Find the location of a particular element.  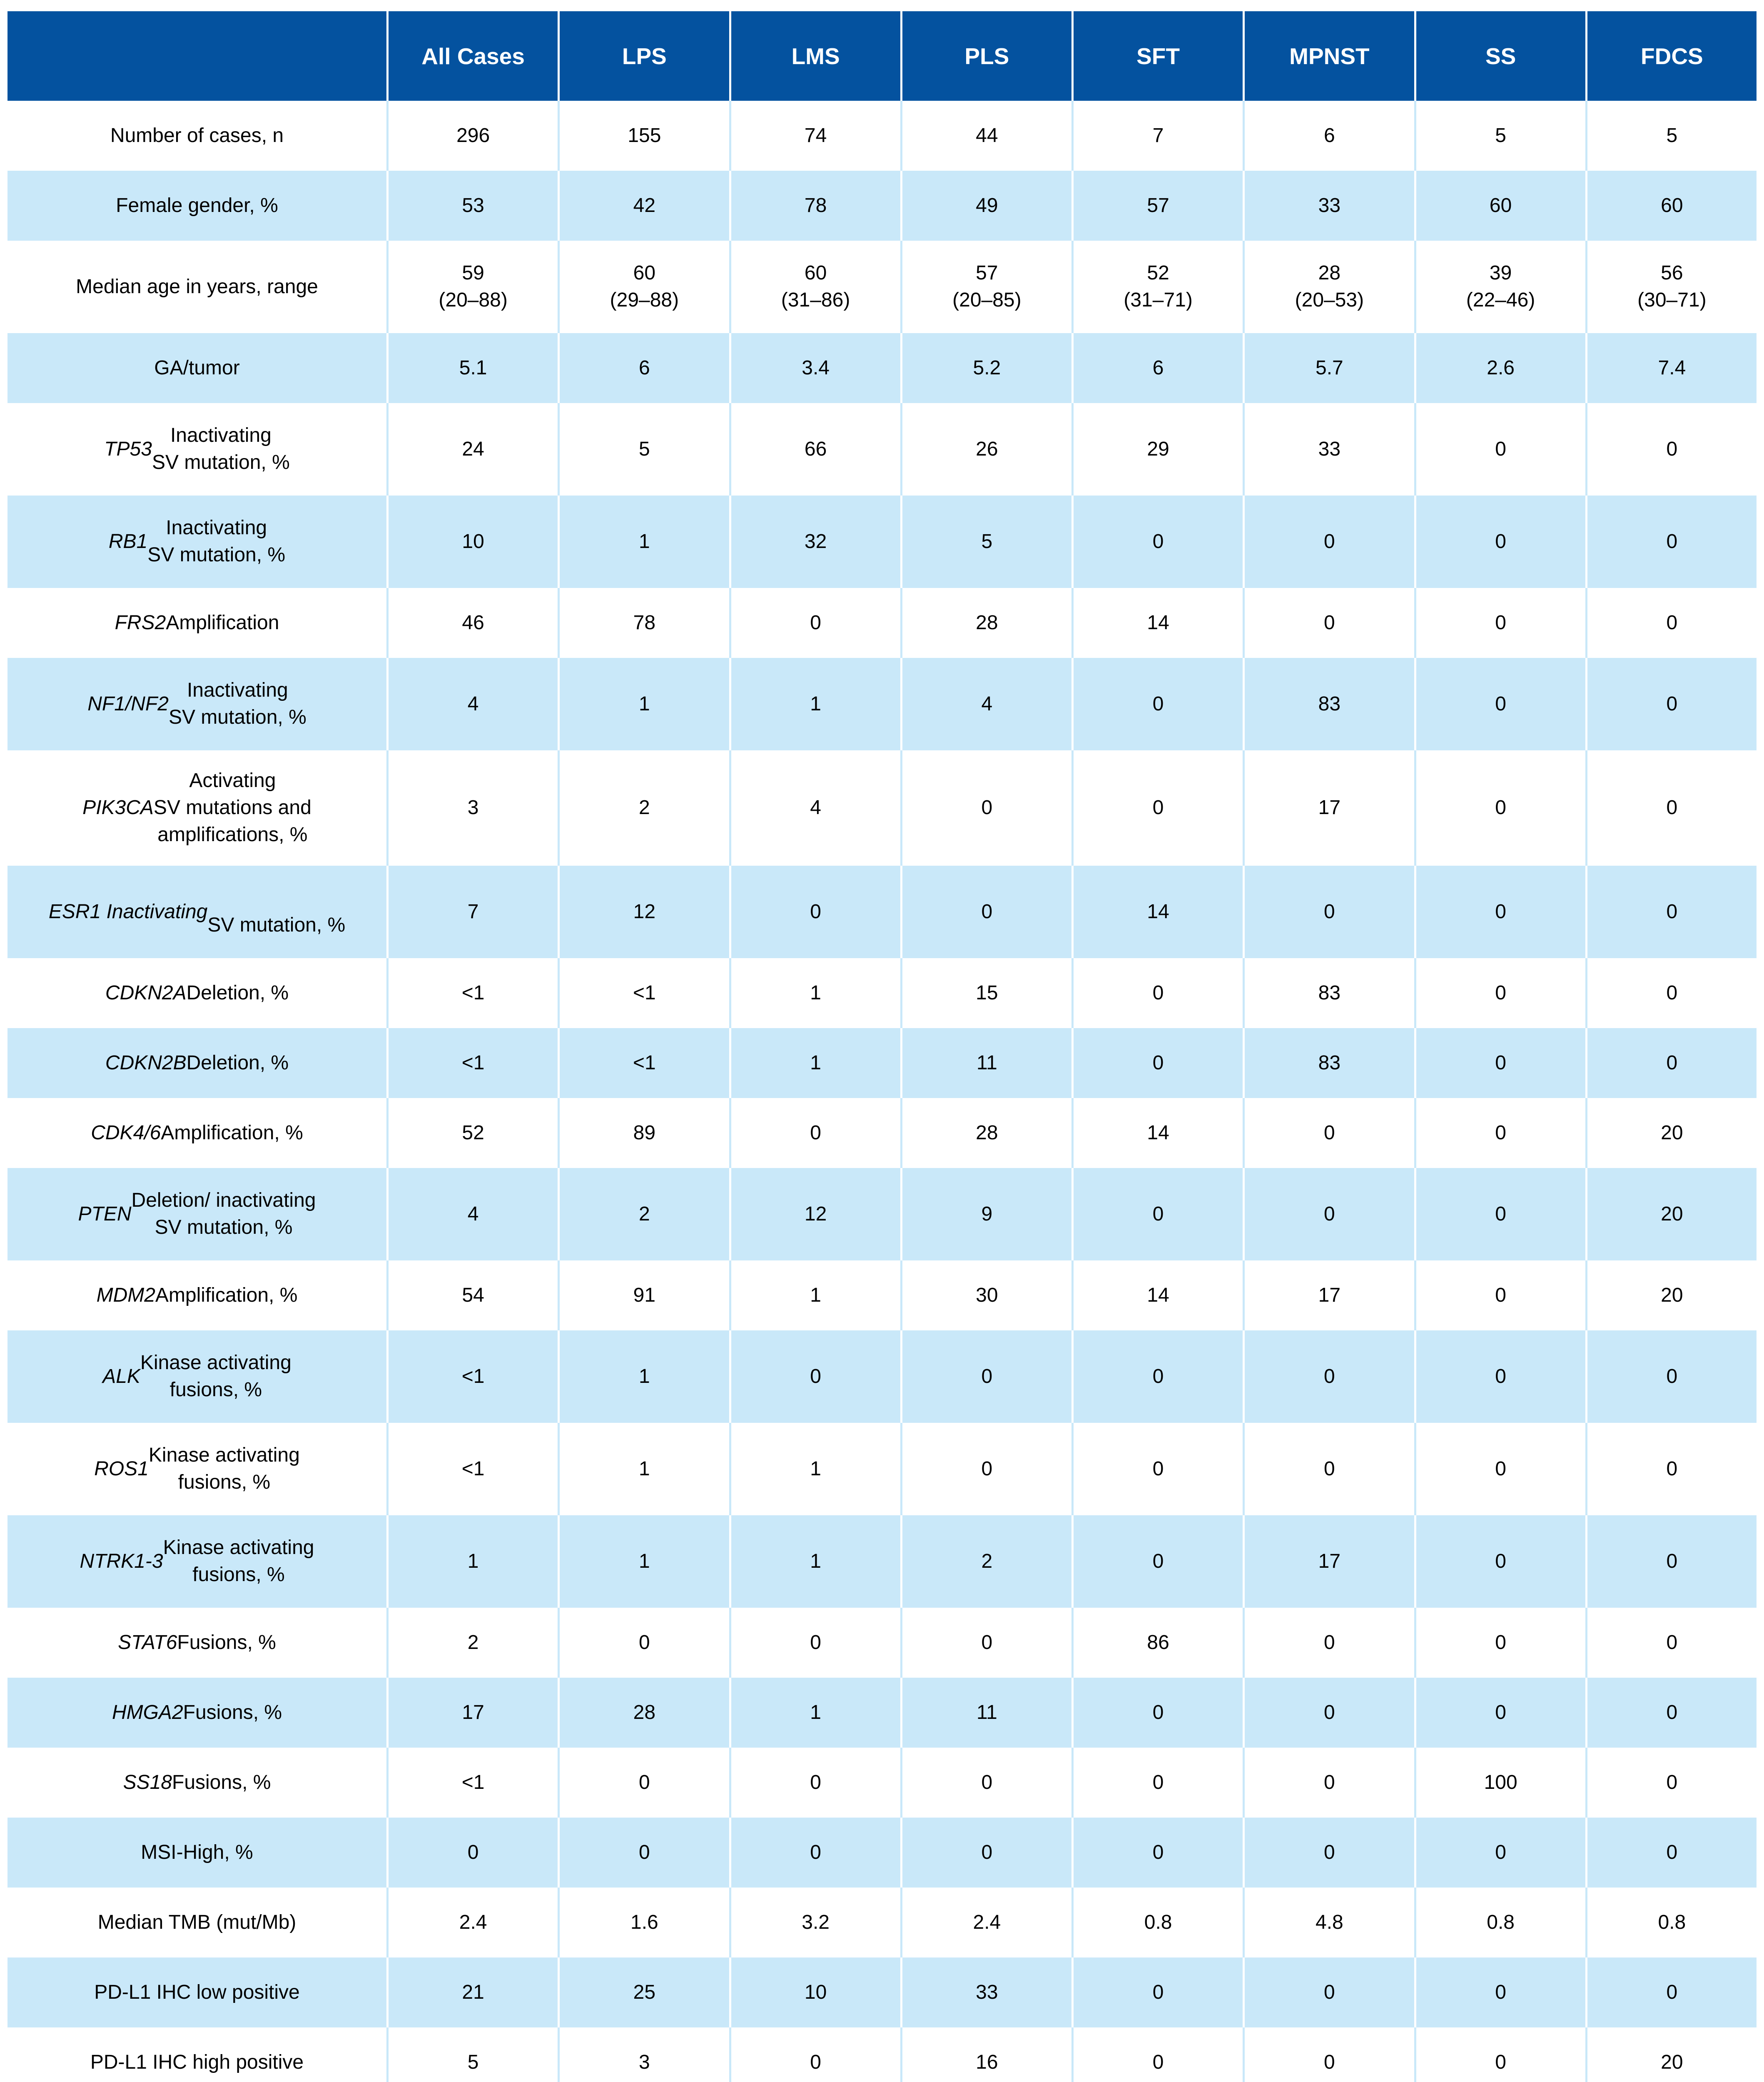

row-label: MSI-High, % is located at coordinates (198, 1853).